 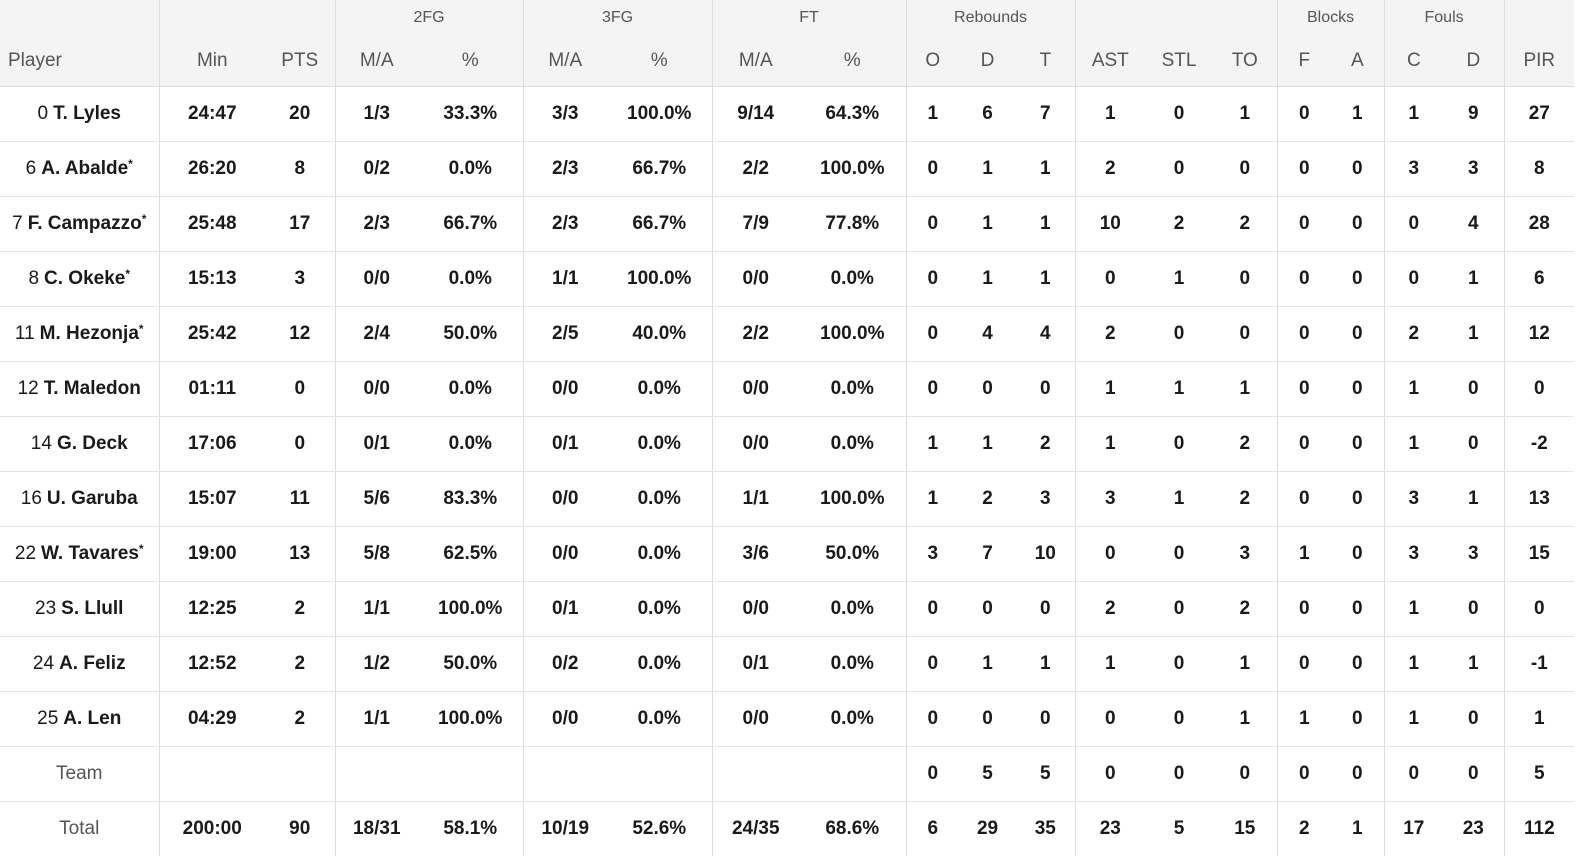 I want to click on ast-cell: 10, so click(x=1110, y=224).